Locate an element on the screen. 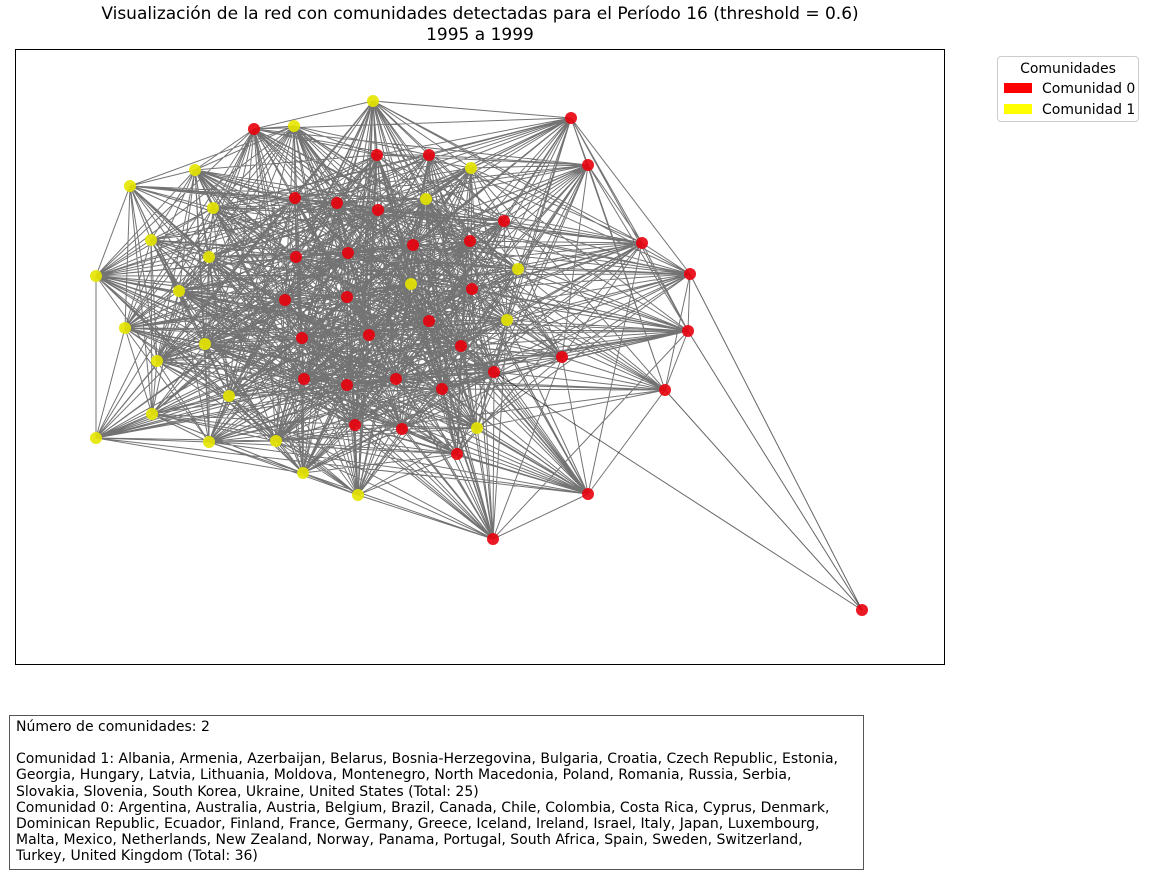  legend-item-comunidad-0: Comunidad 0 is located at coordinates (1069, 89).